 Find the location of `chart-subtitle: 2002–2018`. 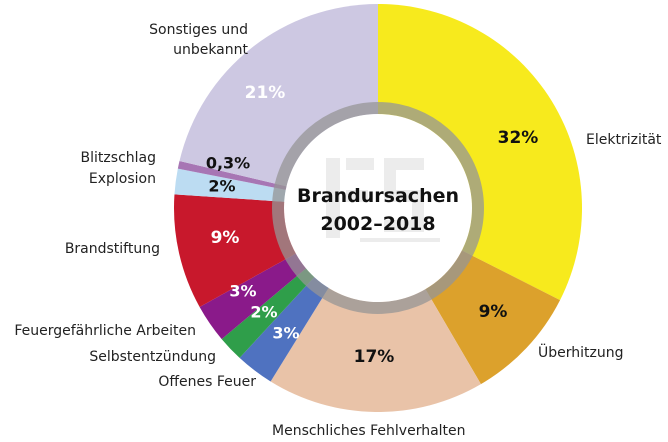

chart-subtitle: 2002–2018 is located at coordinates (377, 224).